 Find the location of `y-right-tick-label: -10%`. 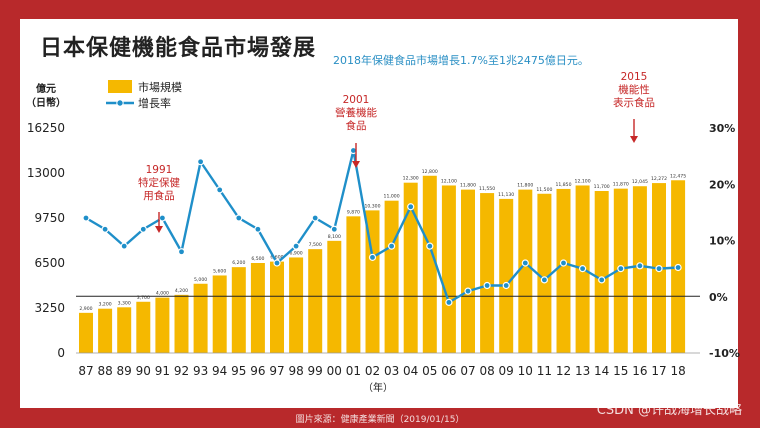

y-right-tick-label: -10% is located at coordinates (724, 353).